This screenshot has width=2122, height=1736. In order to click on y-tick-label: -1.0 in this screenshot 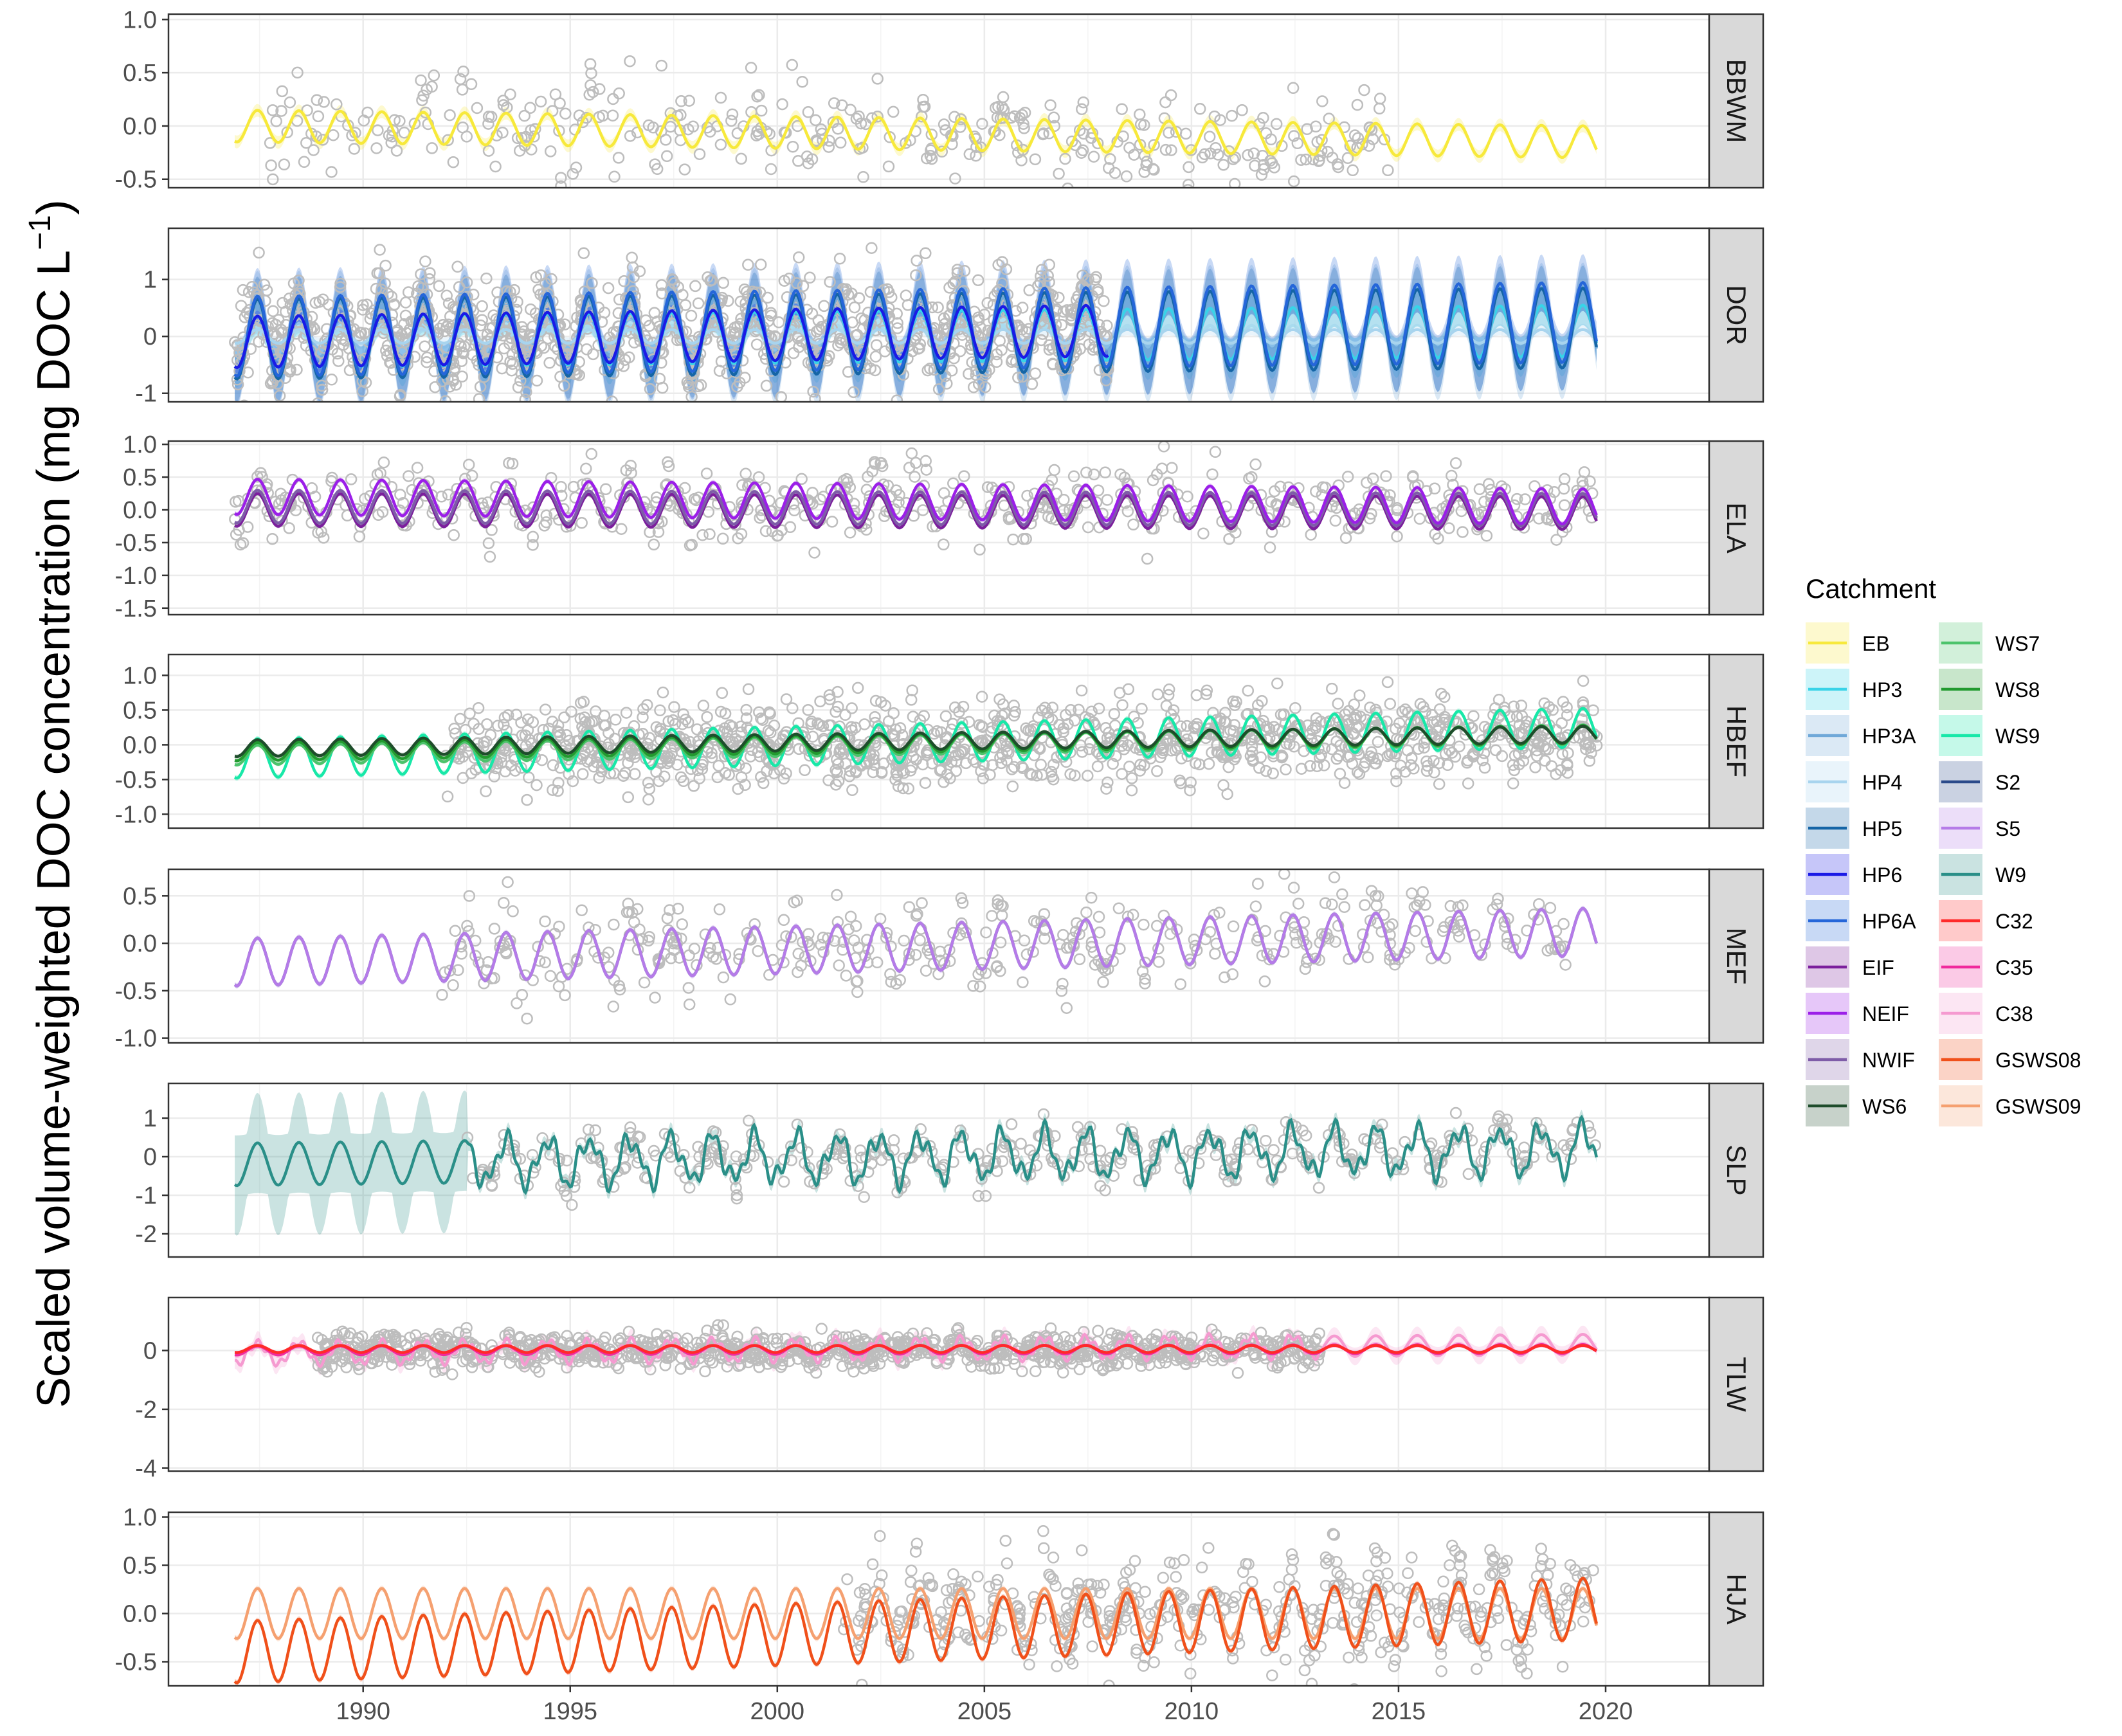, I will do `click(136, 576)`.